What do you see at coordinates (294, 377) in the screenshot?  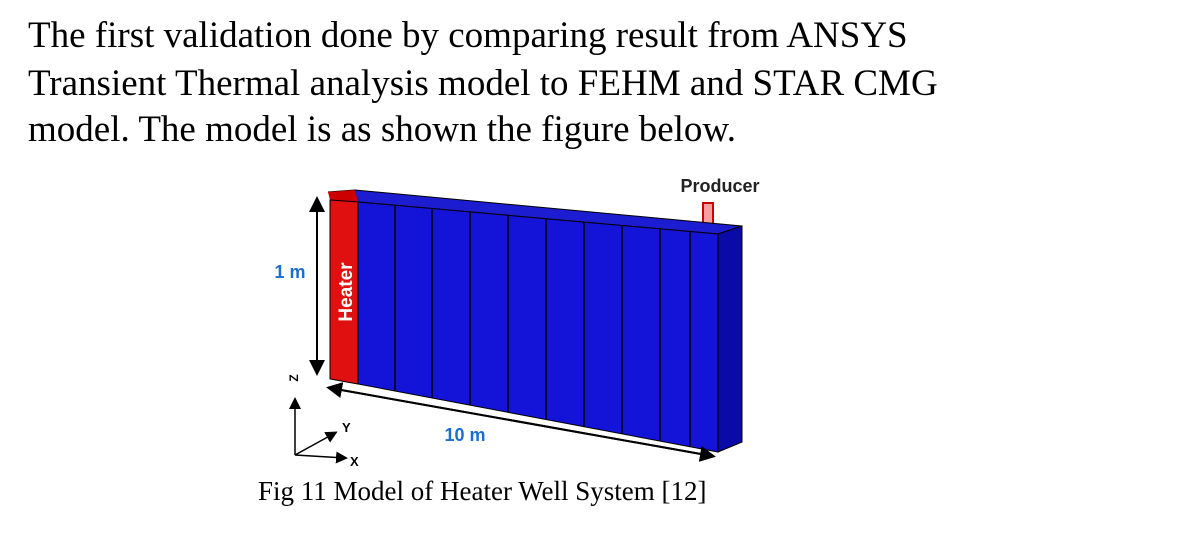 I see `axis-z-label: Z` at bounding box center [294, 377].